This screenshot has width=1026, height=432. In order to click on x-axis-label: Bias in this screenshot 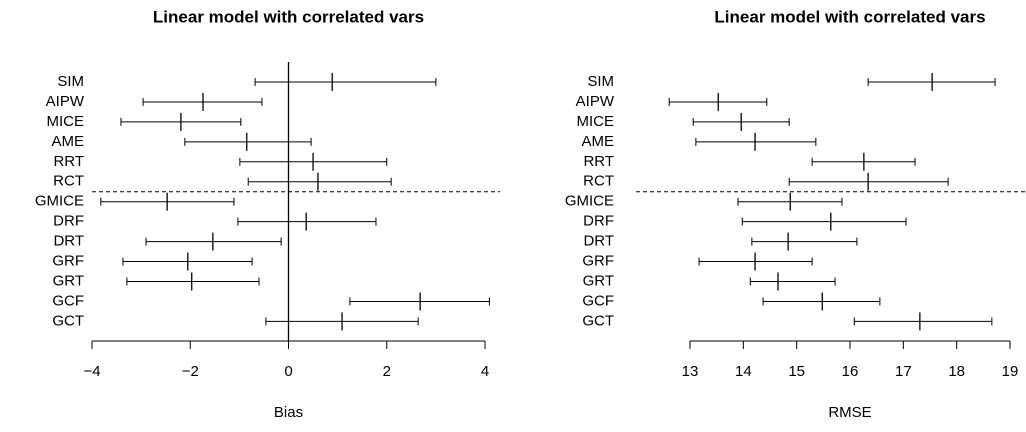, I will do `click(288, 412)`.